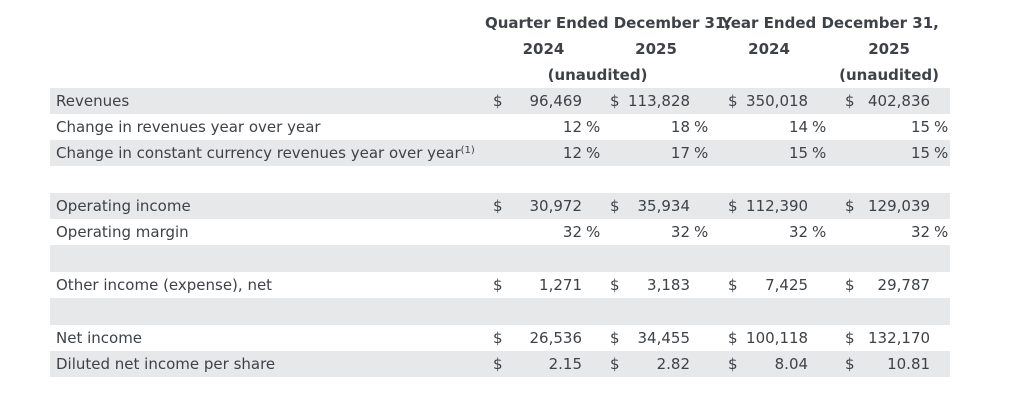 The height and width of the screenshot is (417, 1024). Describe the element at coordinates (668, 285) in the screenshot. I see `value-cell: 3,183` at that location.